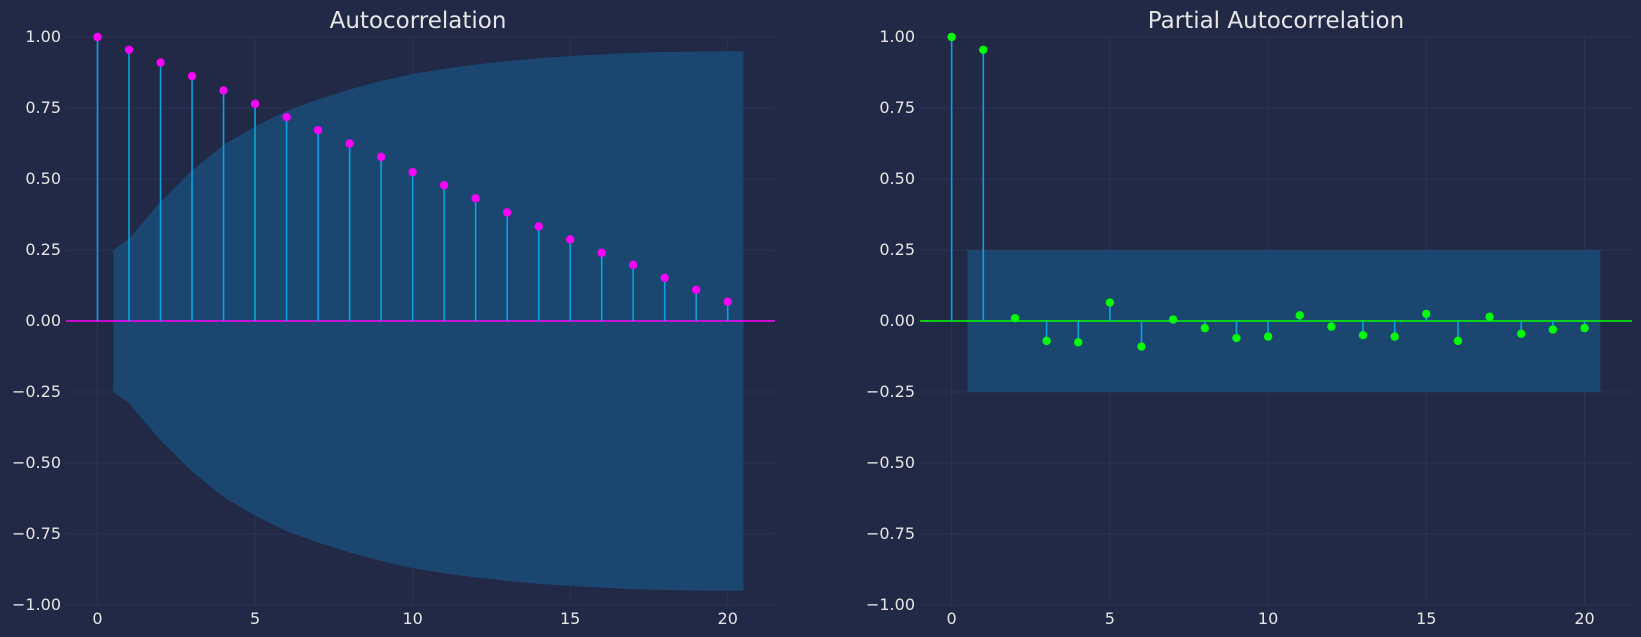  I want to click on acf-ytick-label: 0.00, so click(43, 320).